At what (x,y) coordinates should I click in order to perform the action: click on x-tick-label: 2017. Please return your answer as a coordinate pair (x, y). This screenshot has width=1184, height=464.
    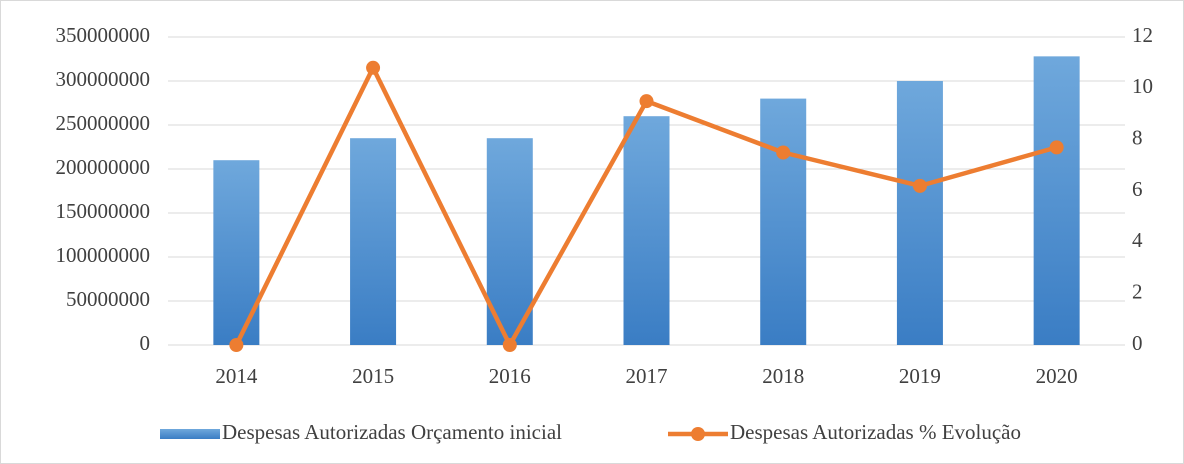
    Looking at the image, I should click on (647, 376).